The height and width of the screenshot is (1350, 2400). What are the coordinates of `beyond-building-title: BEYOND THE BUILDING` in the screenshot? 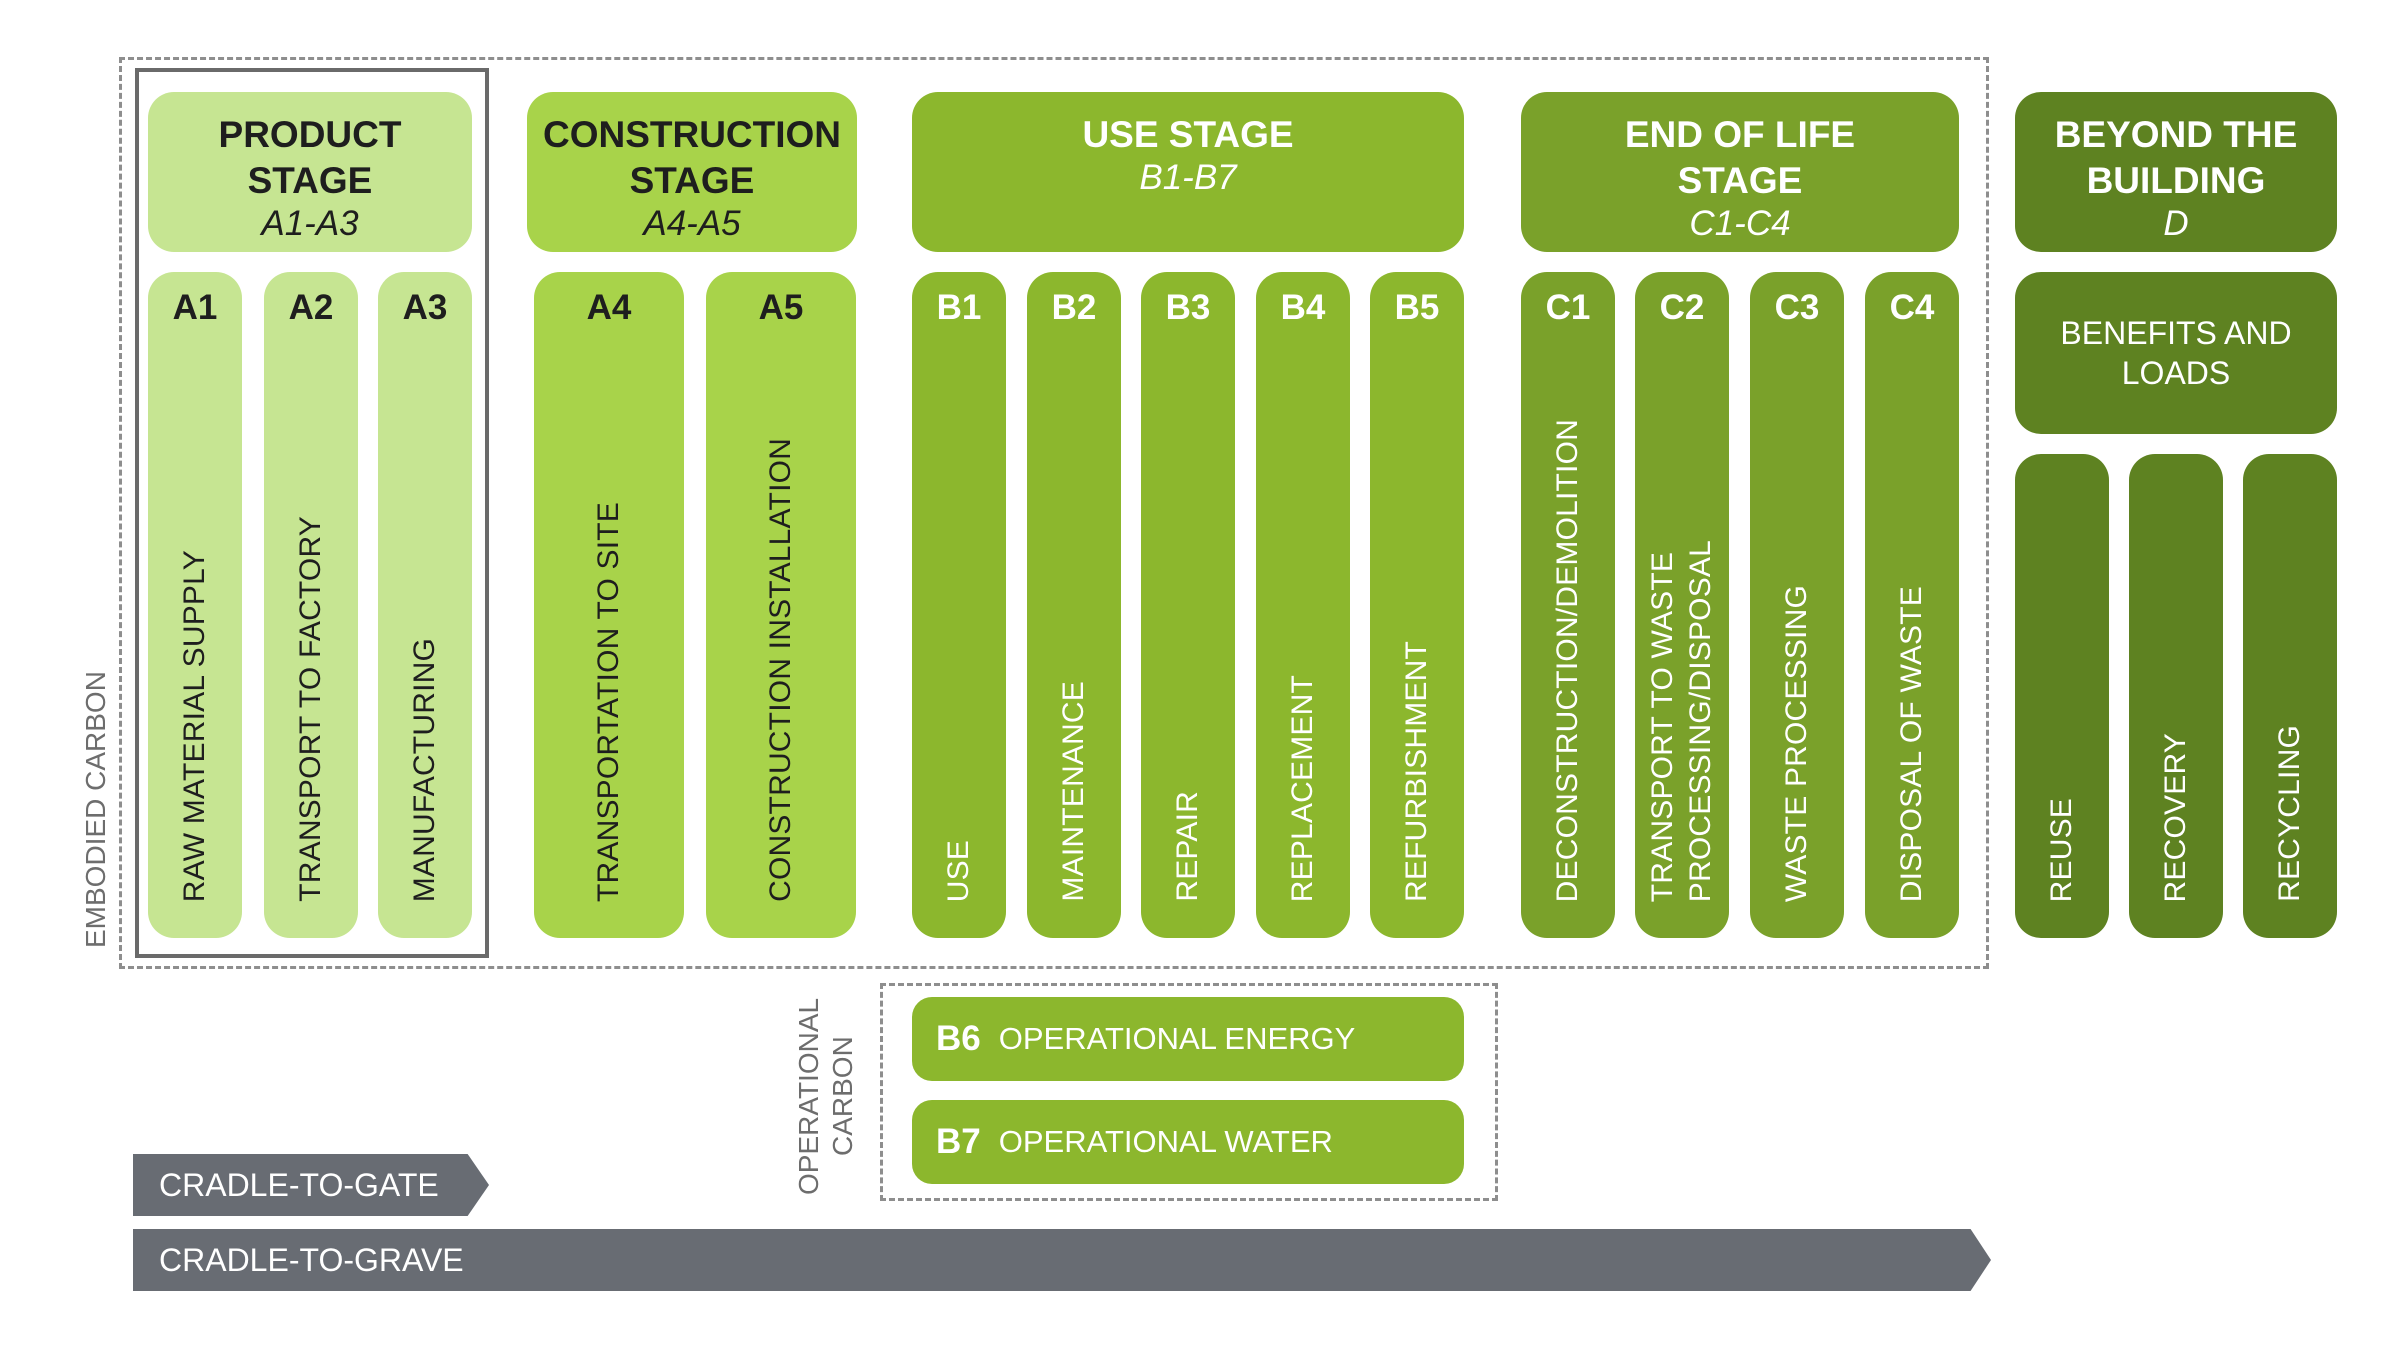 It's located at (2176, 157).